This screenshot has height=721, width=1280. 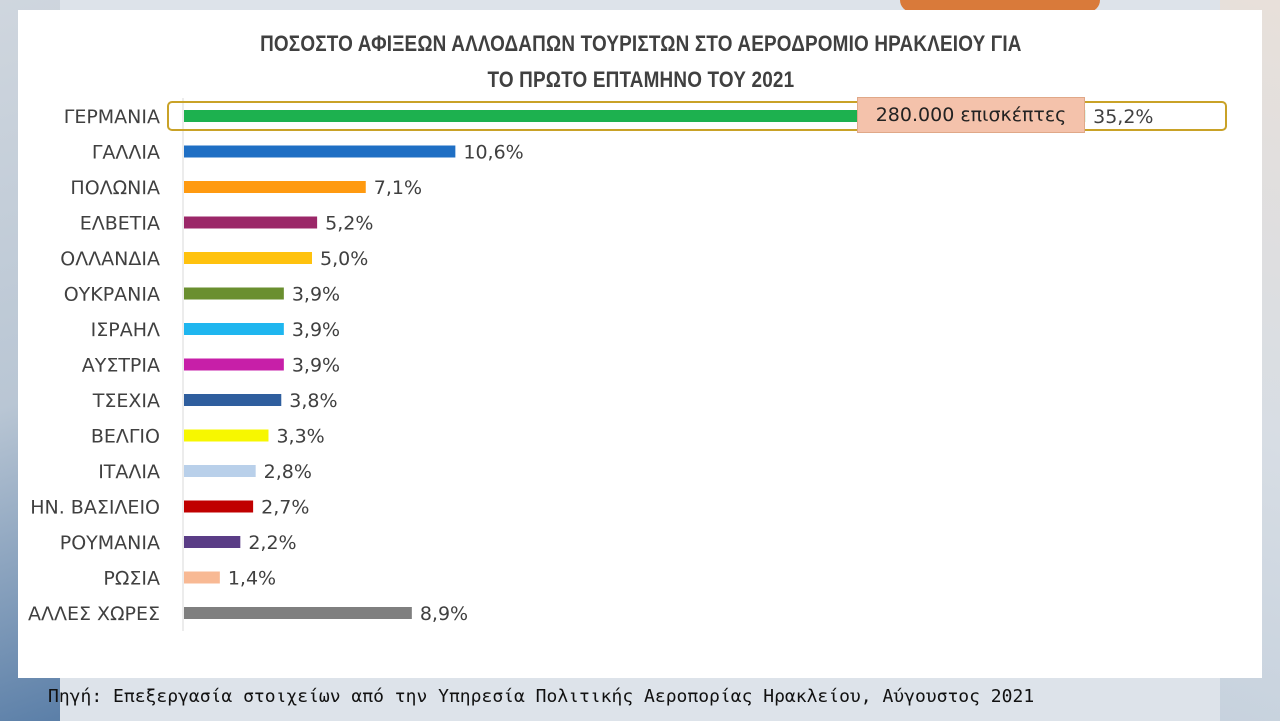 What do you see at coordinates (112, 117) in the screenshot?
I see `category-label: ΓΕΡΜΑΝΙΑ` at bounding box center [112, 117].